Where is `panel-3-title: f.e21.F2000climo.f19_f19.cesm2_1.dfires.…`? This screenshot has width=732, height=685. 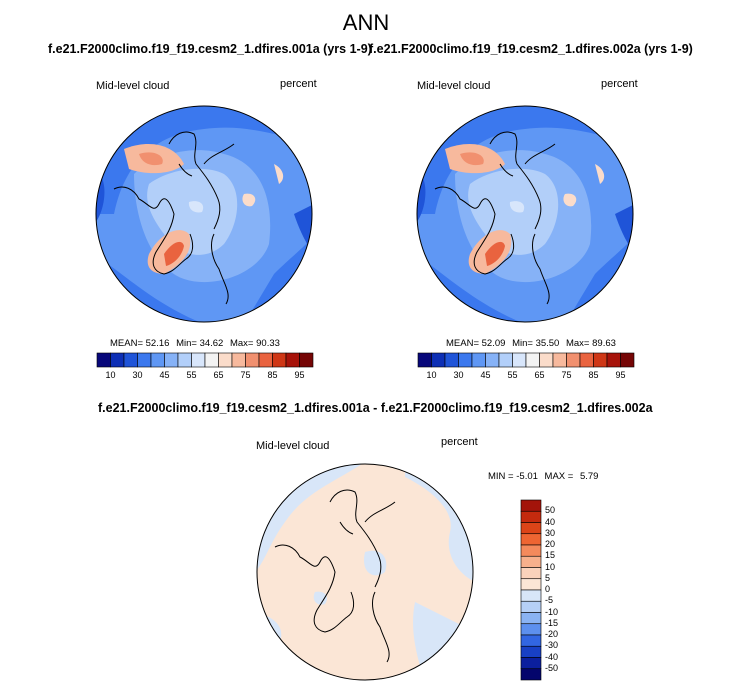 panel-3-title: f.e21.F2000climo.f19_f19.cesm2_1.dfires.… is located at coordinates (375, 408).